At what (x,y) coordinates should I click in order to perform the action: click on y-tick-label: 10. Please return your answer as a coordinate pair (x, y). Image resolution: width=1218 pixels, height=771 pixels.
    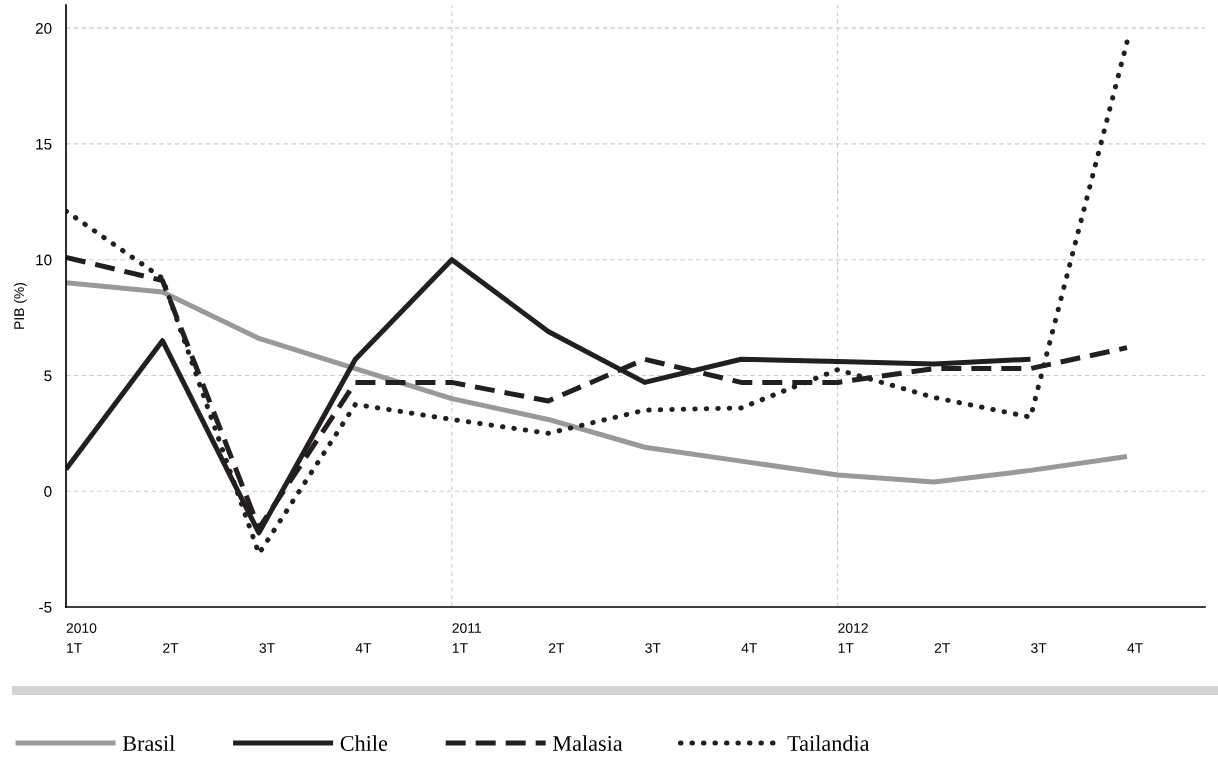
    Looking at the image, I should click on (44, 260).